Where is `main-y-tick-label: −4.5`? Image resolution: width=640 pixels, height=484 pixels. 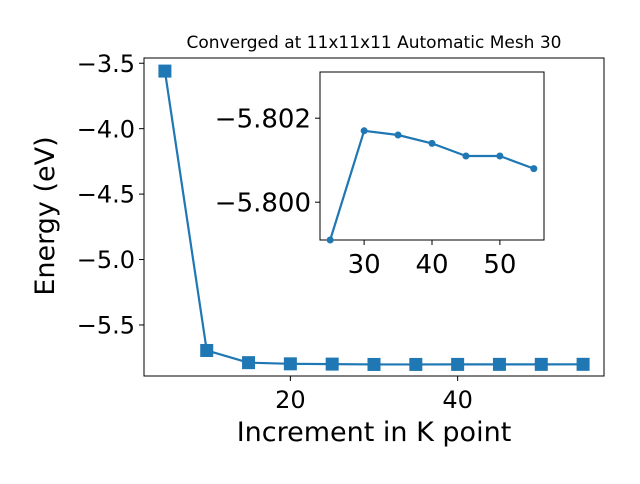
main-y-tick-label: −4.5 is located at coordinates (106, 195).